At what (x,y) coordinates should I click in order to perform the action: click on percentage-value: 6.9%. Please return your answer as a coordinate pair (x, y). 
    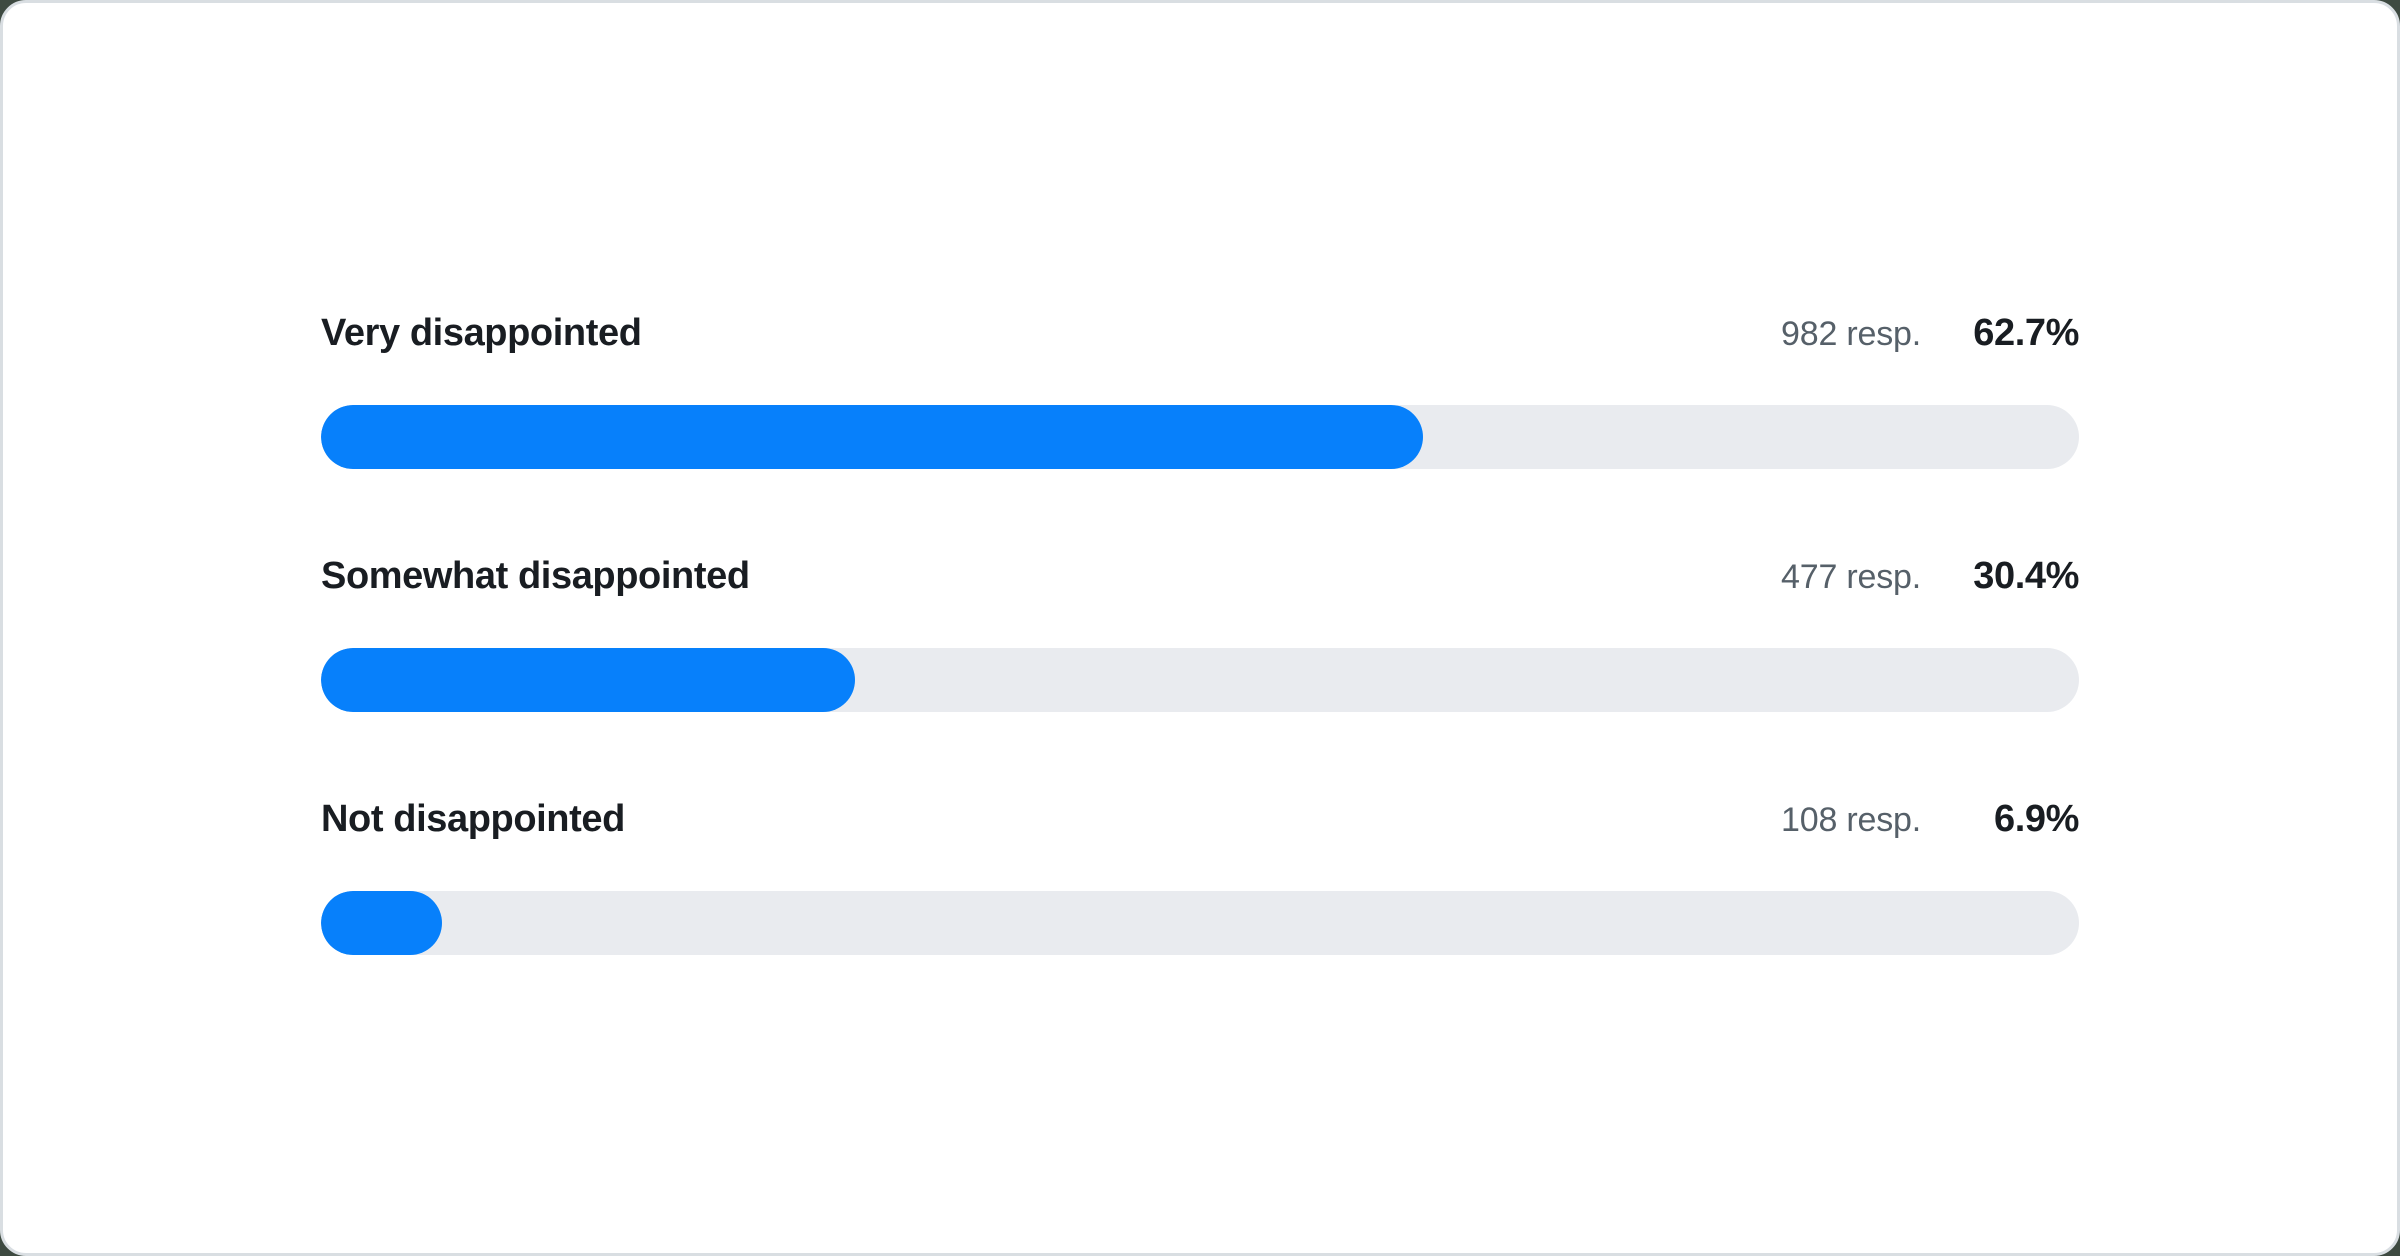
    Looking at the image, I should click on (2036, 819).